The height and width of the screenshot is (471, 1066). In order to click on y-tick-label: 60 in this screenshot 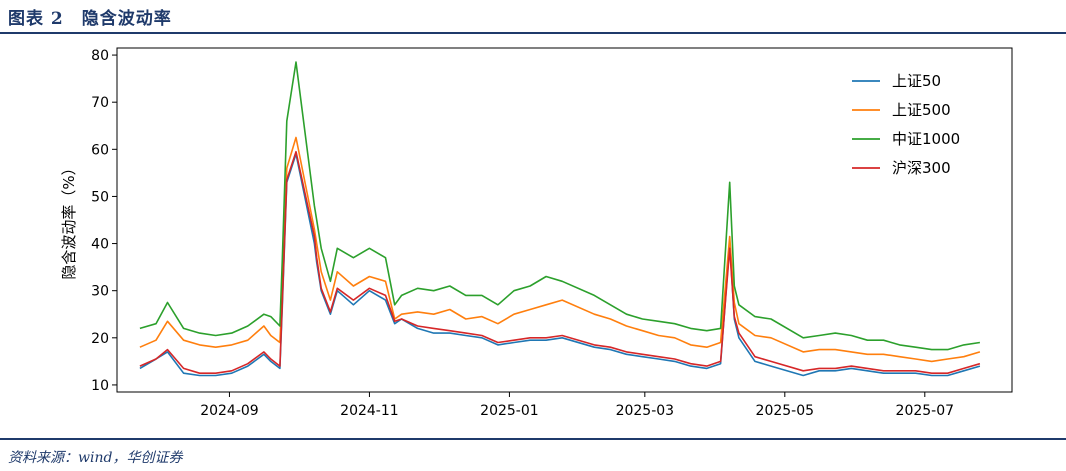, I will do `click(100, 150)`.